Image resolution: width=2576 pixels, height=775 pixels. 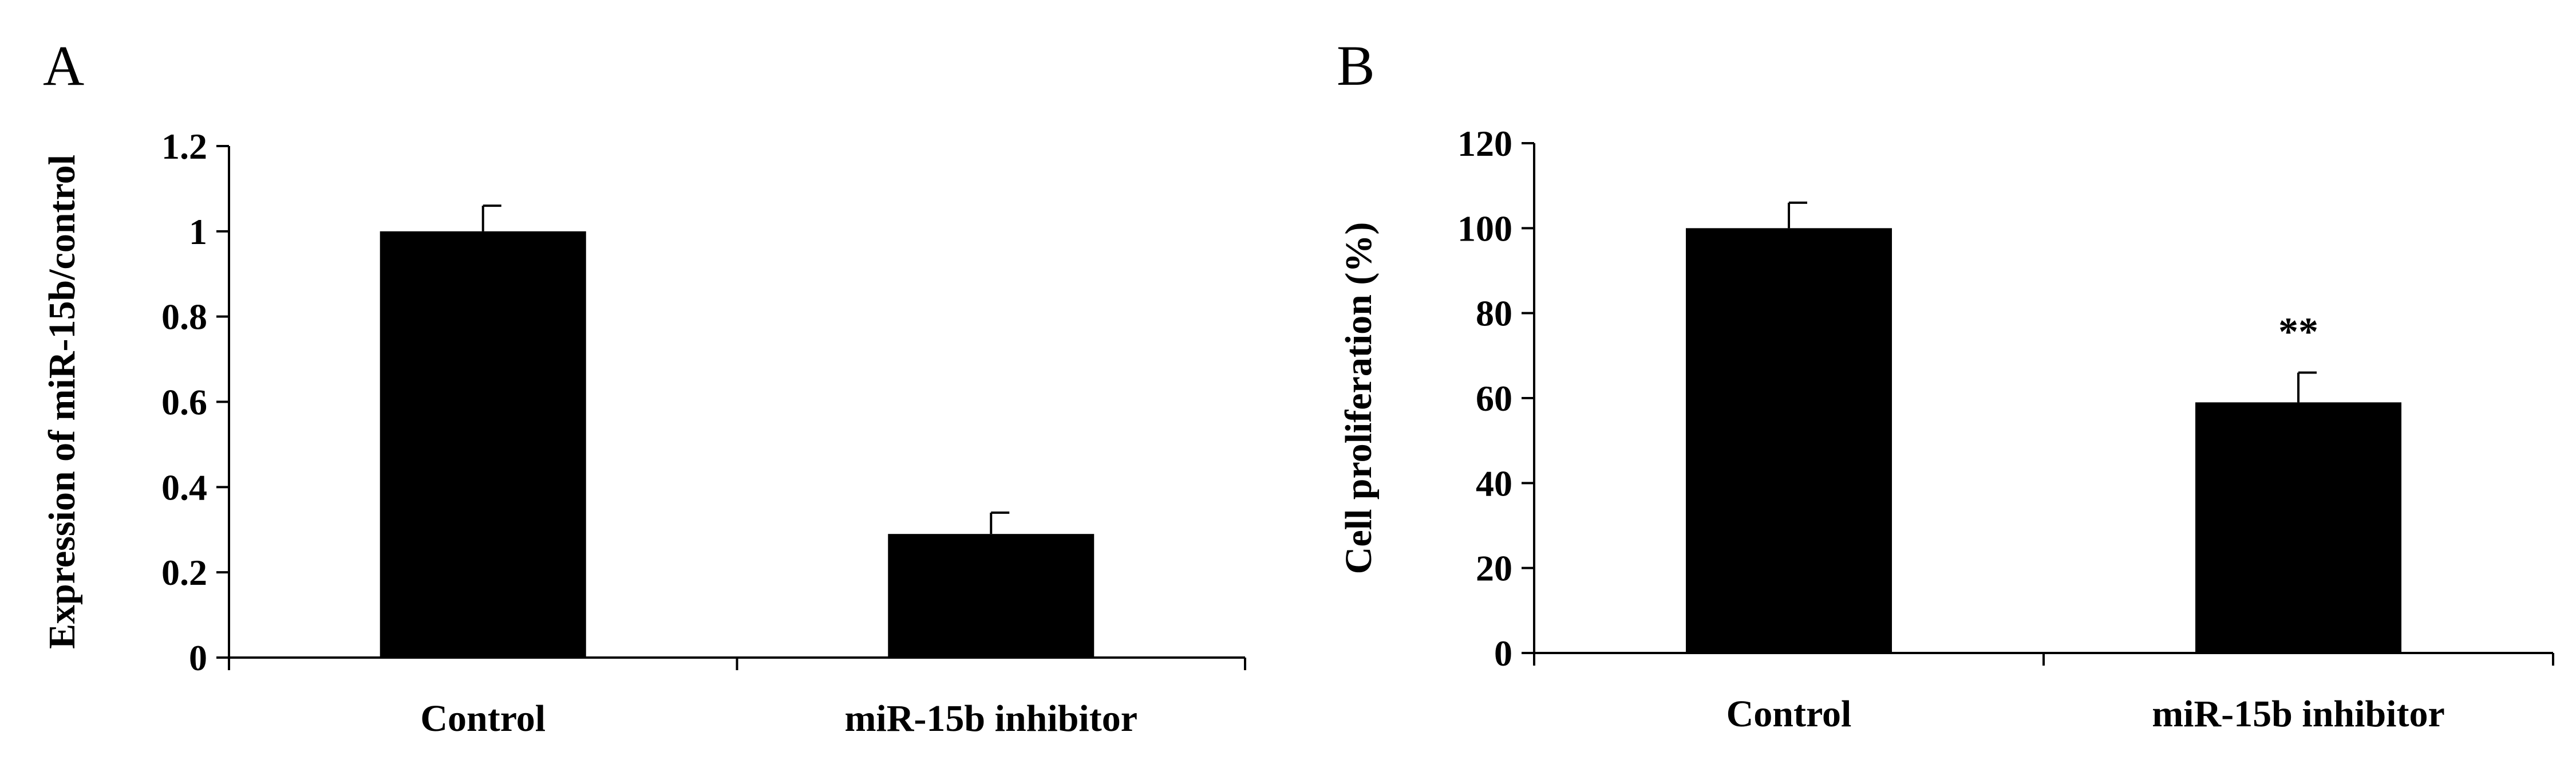 What do you see at coordinates (184, 572) in the screenshot?
I see `y-tick-label: 0.2` at bounding box center [184, 572].